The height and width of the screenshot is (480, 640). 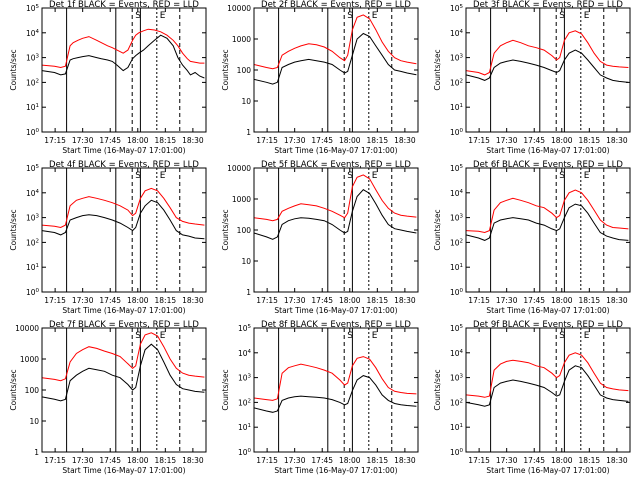 I want to click on panel-title: Det 9f BLACK = Events, RED = LLD, so click(x=548, y=325).